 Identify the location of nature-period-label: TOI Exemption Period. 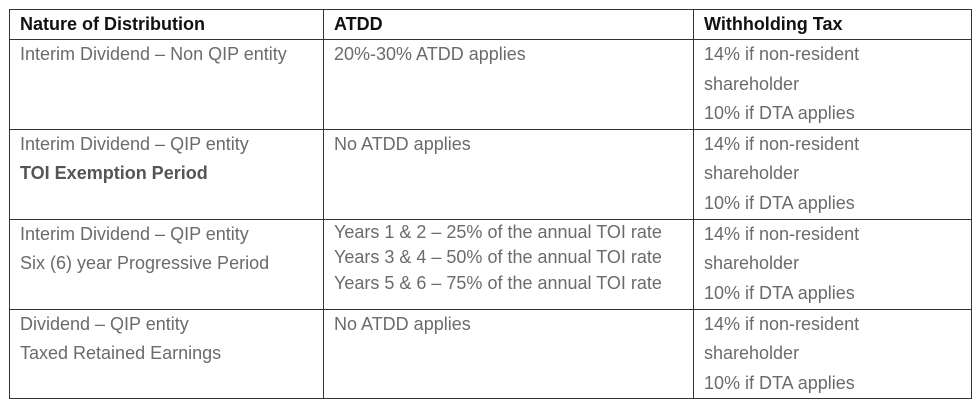
(114, 173).